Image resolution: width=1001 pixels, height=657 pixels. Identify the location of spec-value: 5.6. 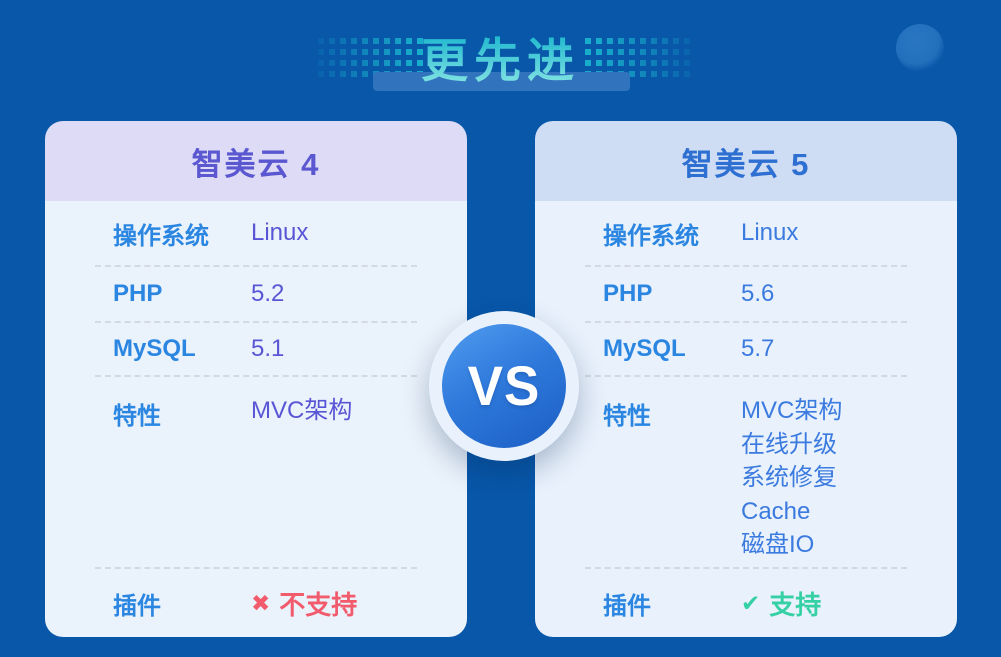
(758, 293).